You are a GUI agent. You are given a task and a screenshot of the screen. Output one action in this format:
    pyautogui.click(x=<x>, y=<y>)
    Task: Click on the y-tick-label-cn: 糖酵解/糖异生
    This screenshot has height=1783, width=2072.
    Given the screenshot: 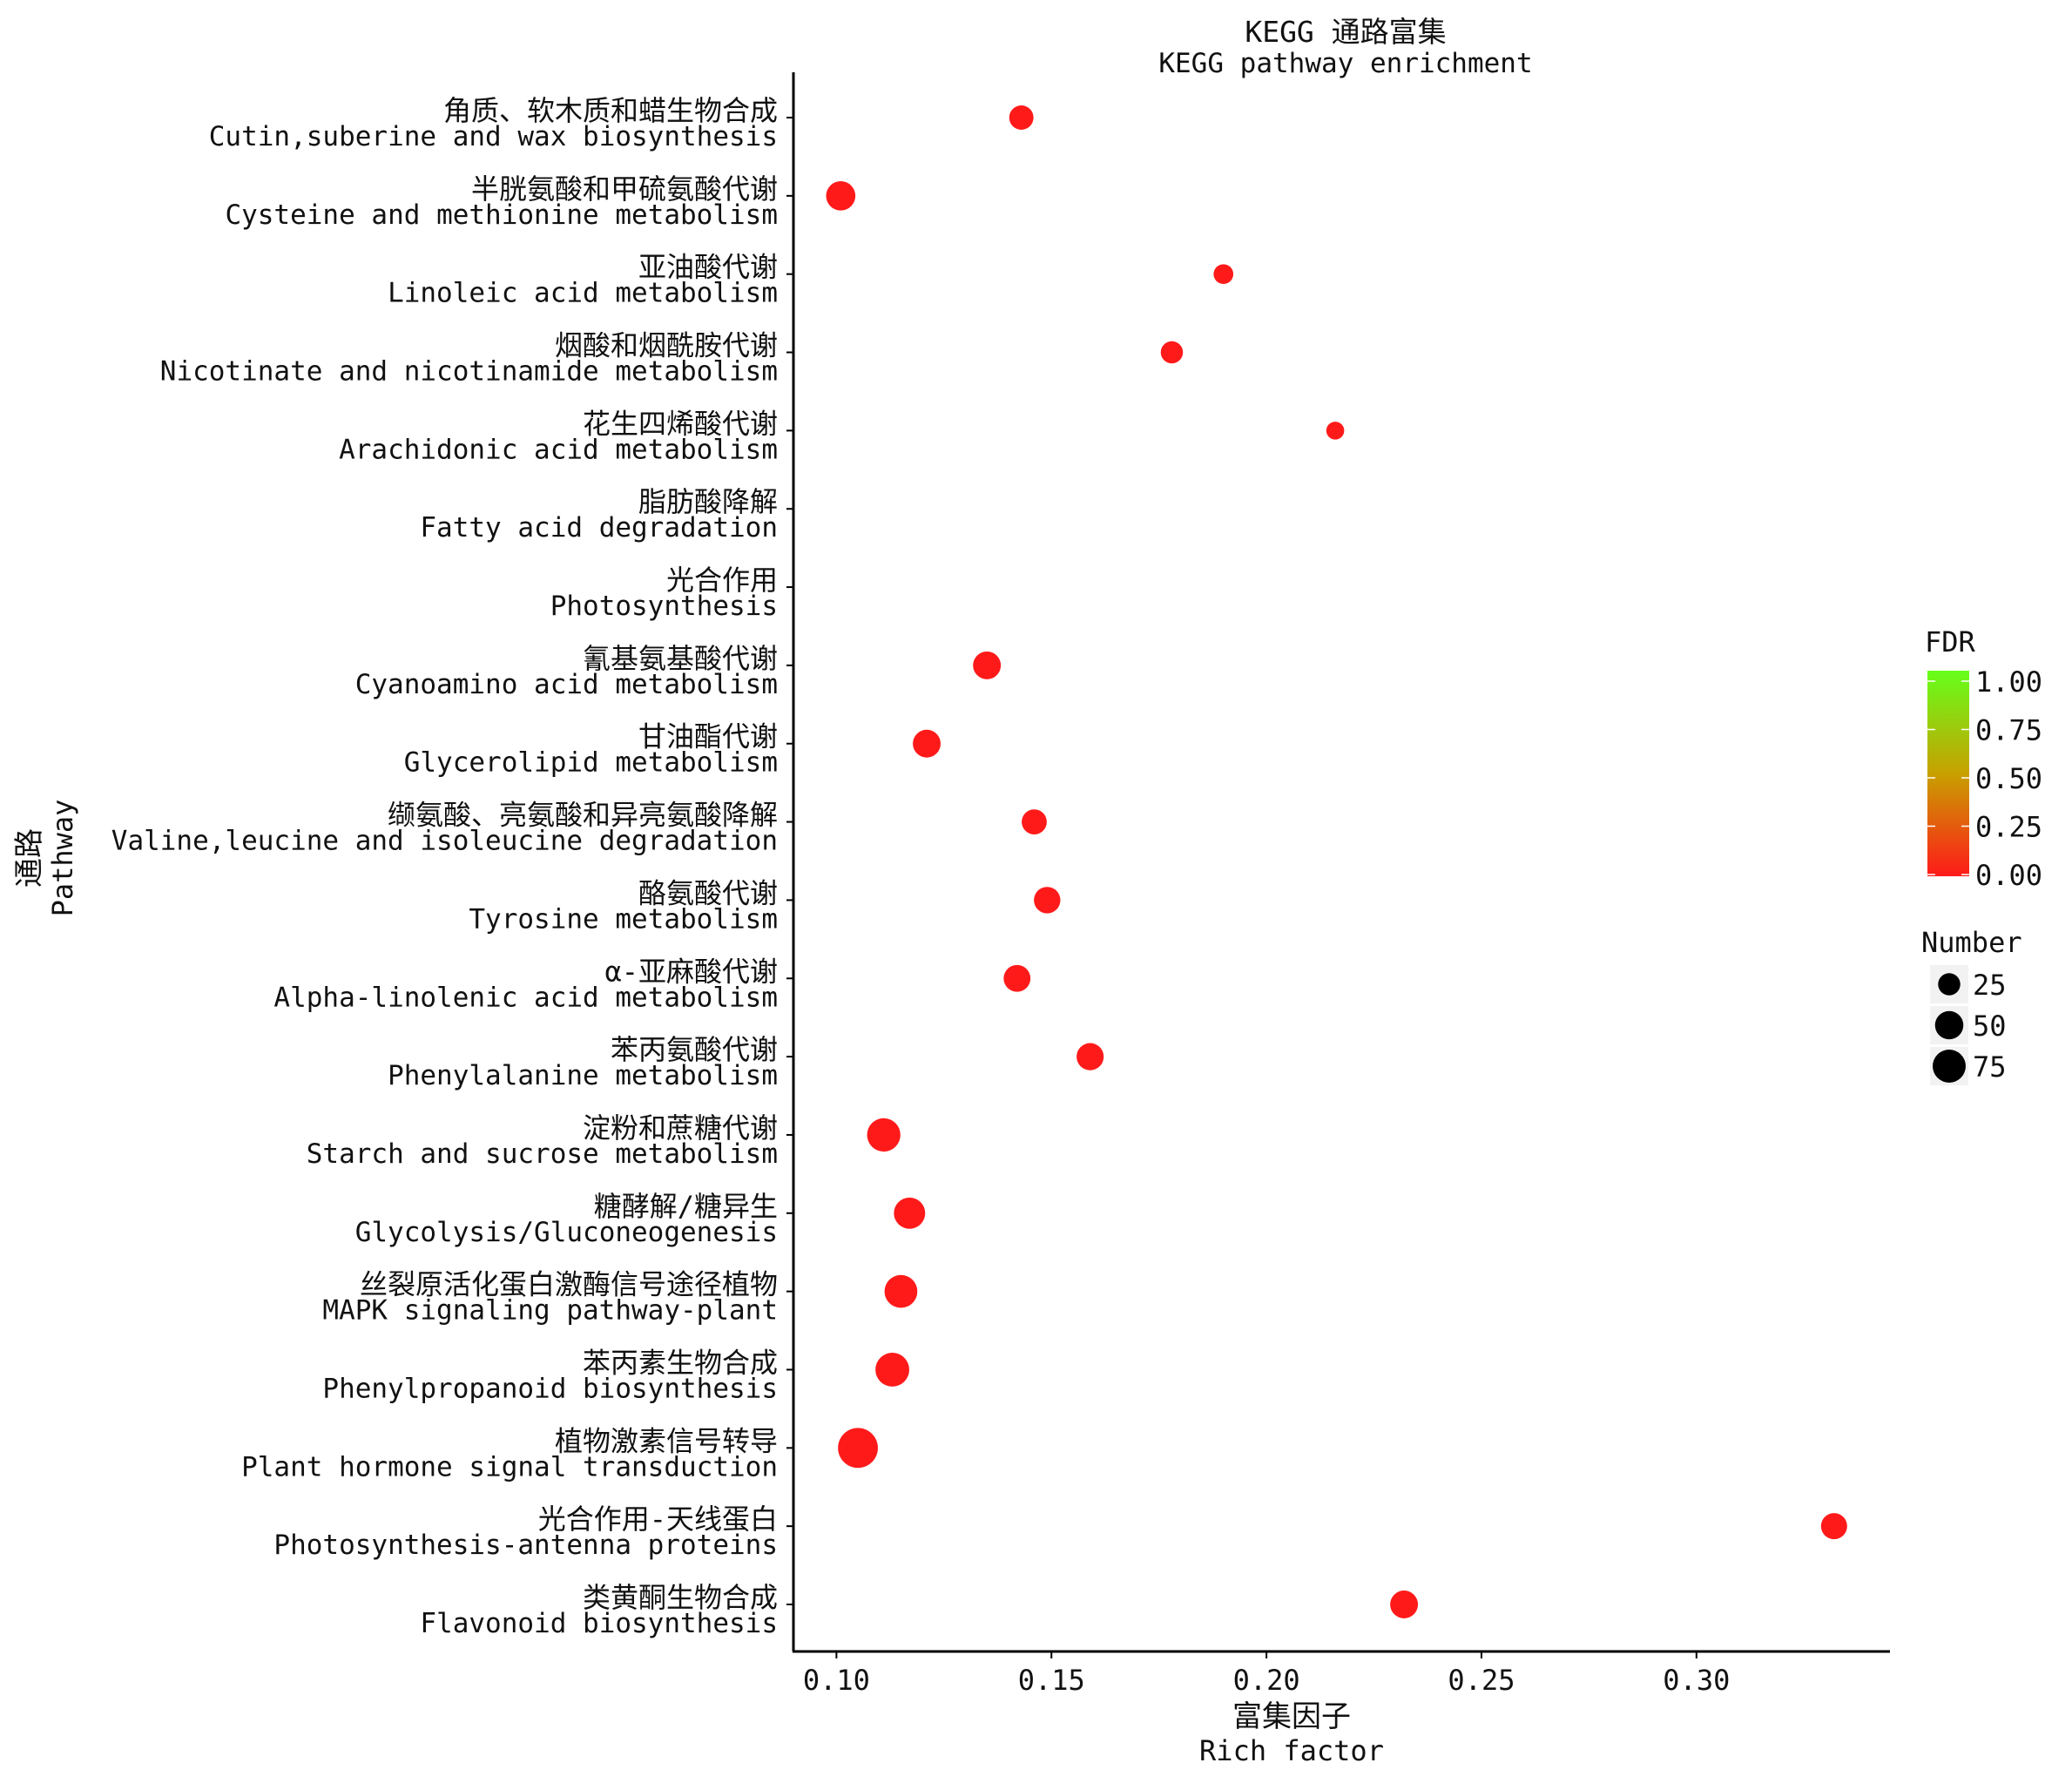 What is the action you would take?
    pyautogui.click(x=686, y=1206)
    